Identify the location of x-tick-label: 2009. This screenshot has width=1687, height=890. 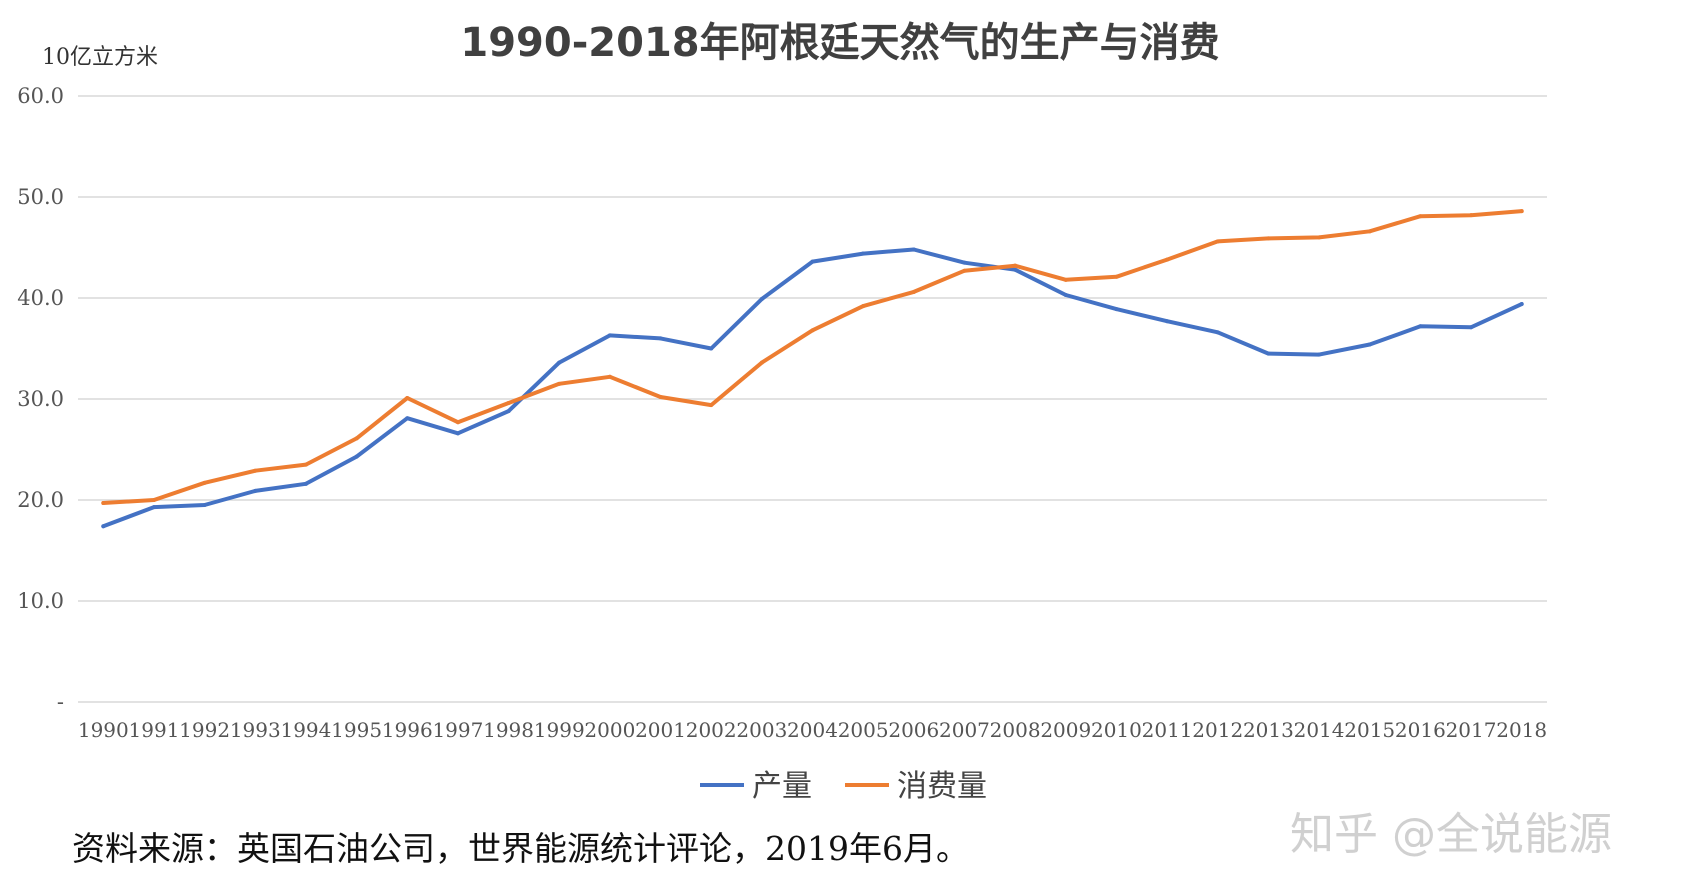
(1065, 730).